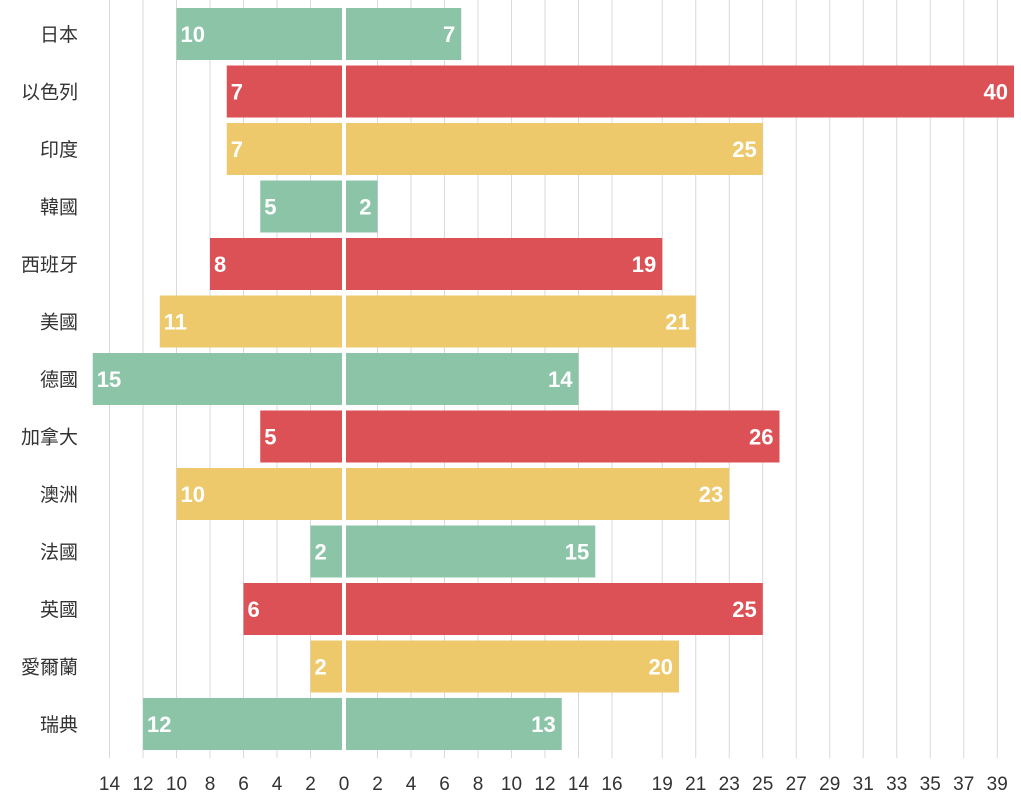 The height and width of the screenshot is (800, 1021). Describe the element at coordinates (796, 784) in the screenshot. I see `tick-label-right: 27` at that location.